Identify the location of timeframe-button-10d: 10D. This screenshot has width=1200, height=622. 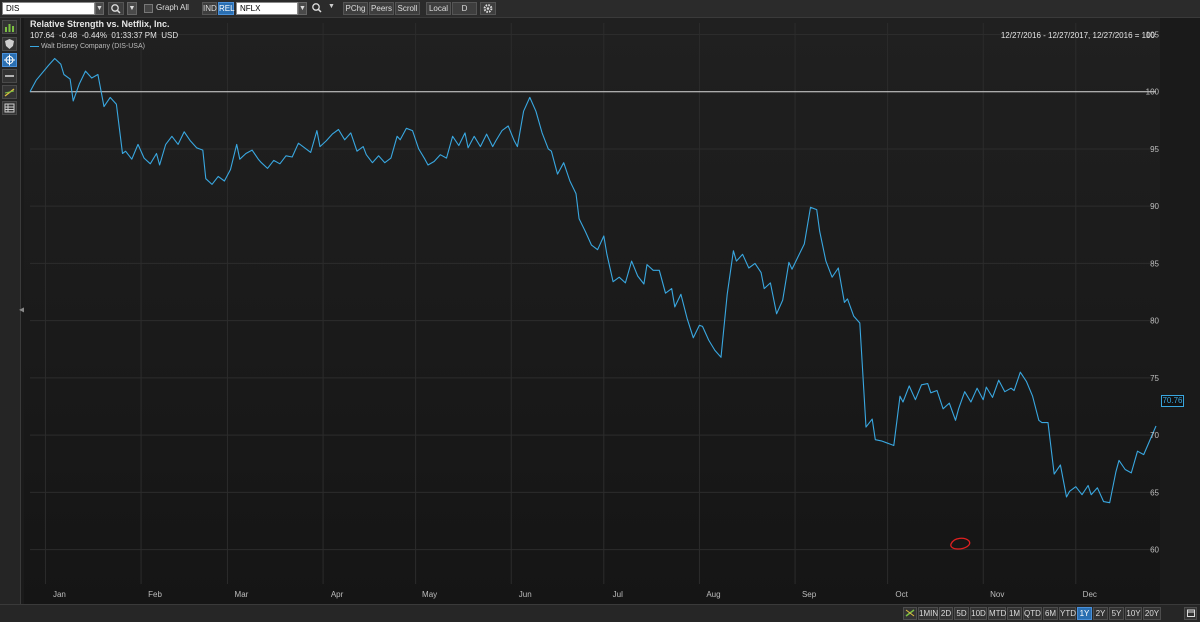
(978, 613).